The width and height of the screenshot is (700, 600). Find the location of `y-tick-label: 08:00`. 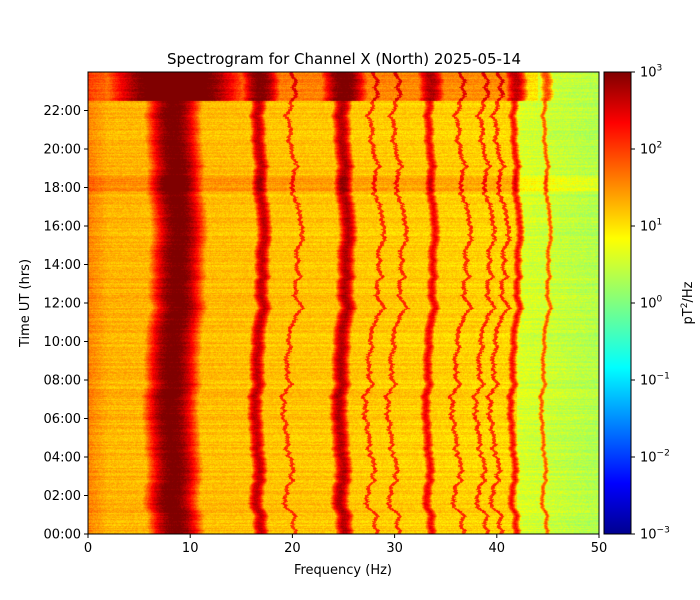

y-tick-label: 08:00 is located at coordinates (62, 381).